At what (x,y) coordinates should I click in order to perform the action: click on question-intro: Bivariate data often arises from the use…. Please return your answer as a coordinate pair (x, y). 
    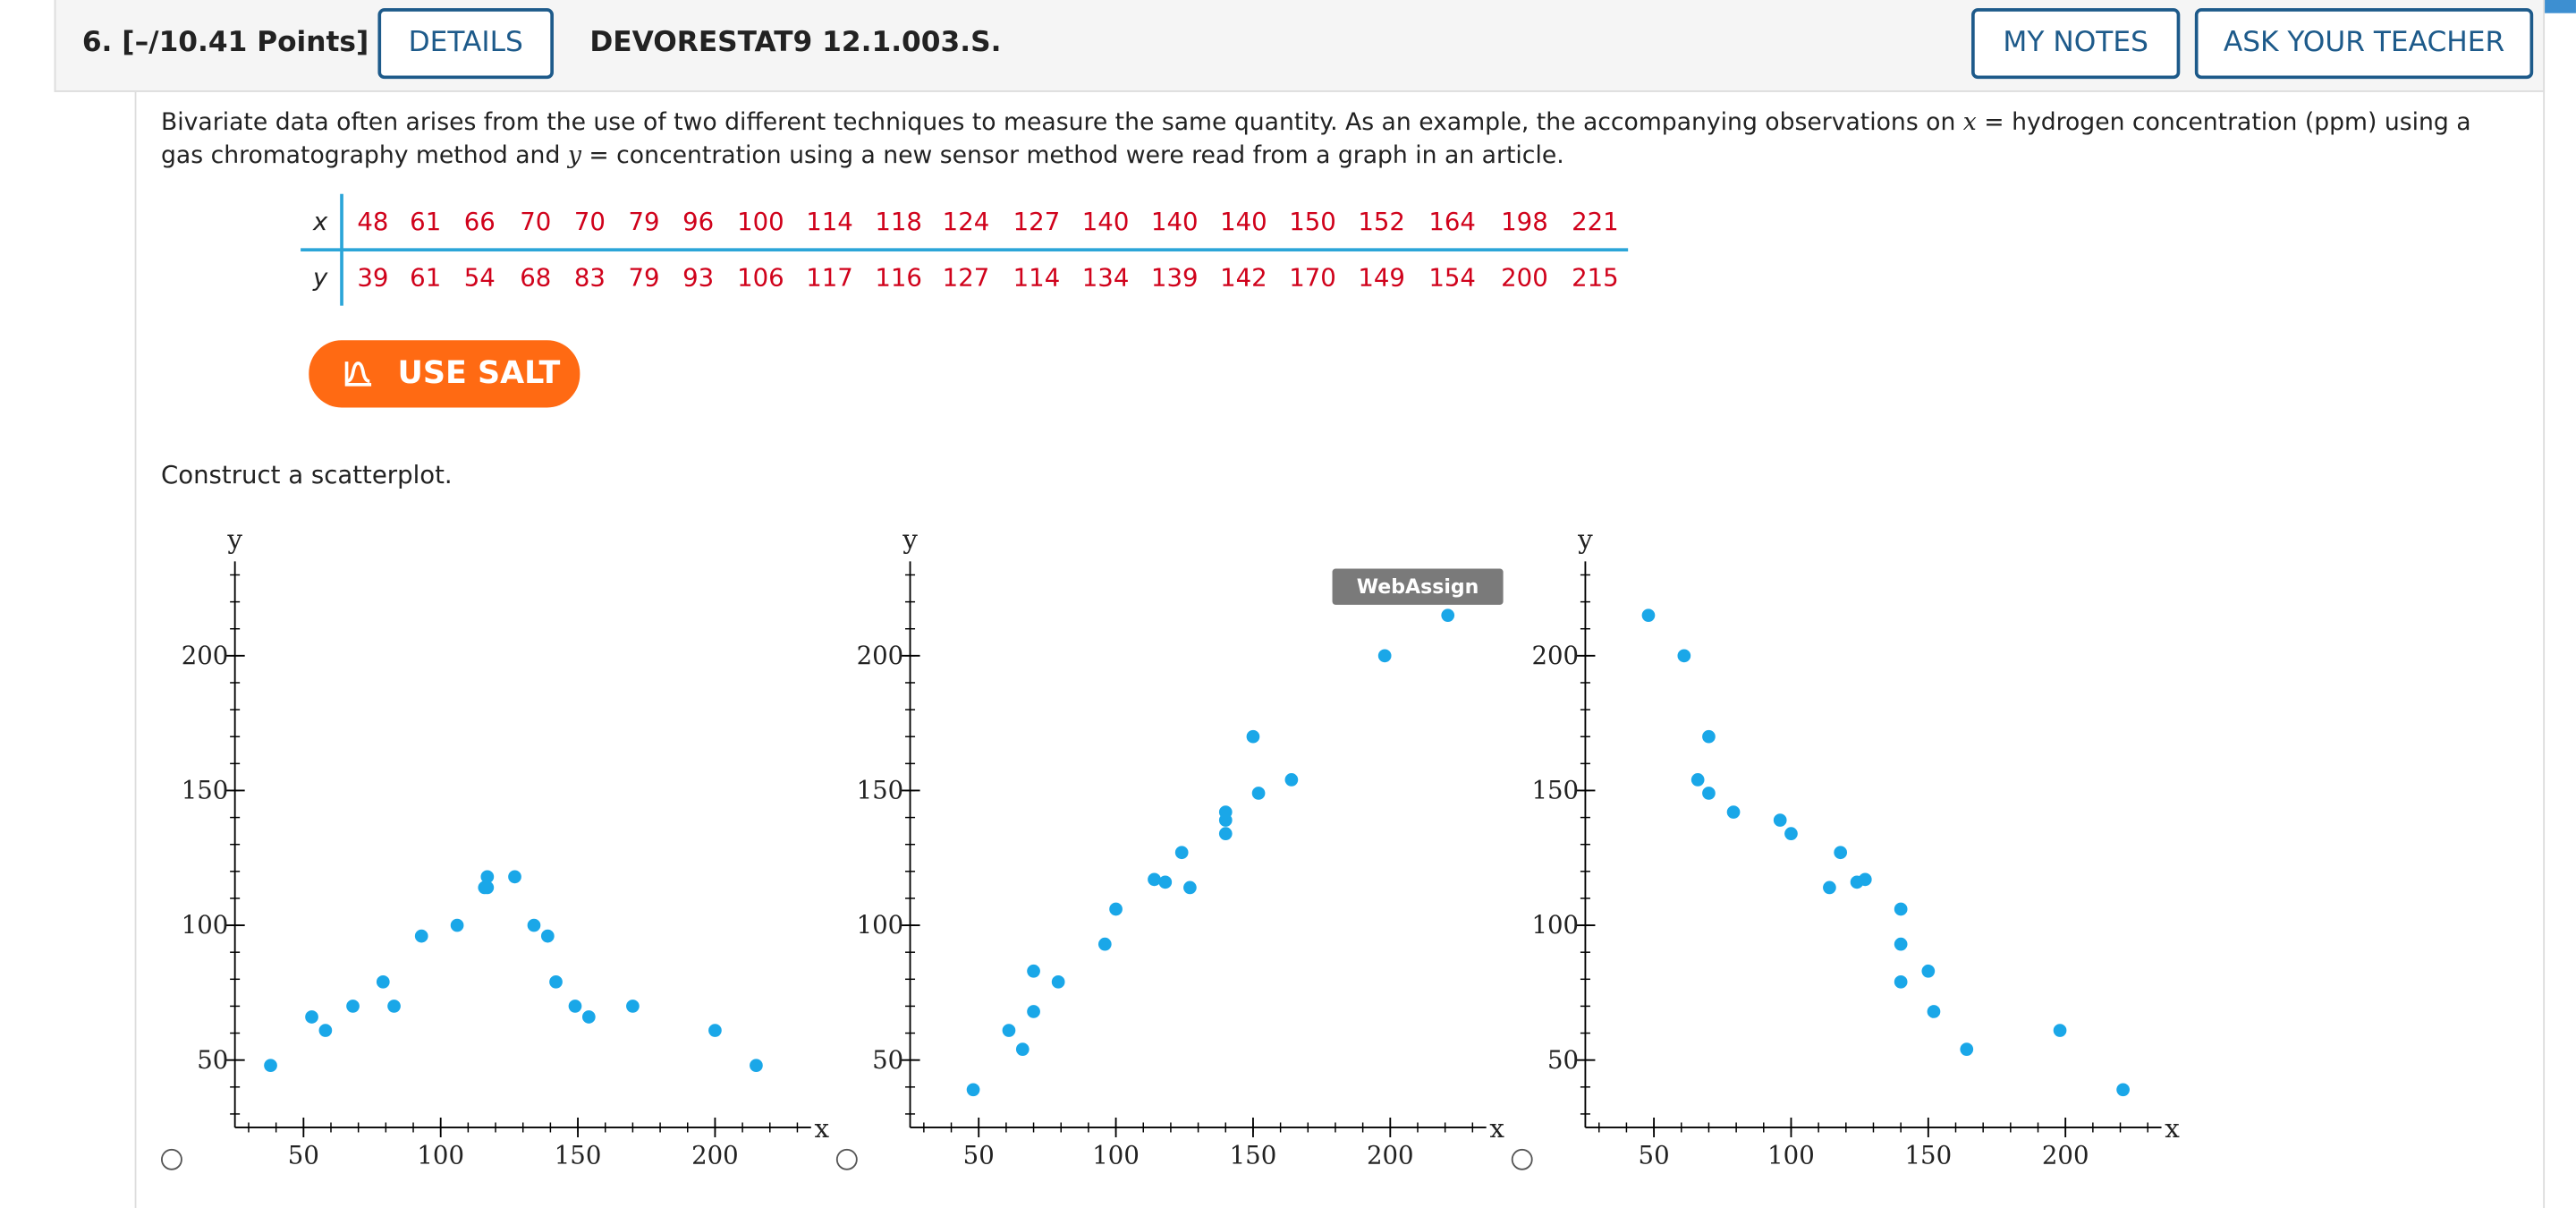
    Looking at the image, I should click on (1327, 140).